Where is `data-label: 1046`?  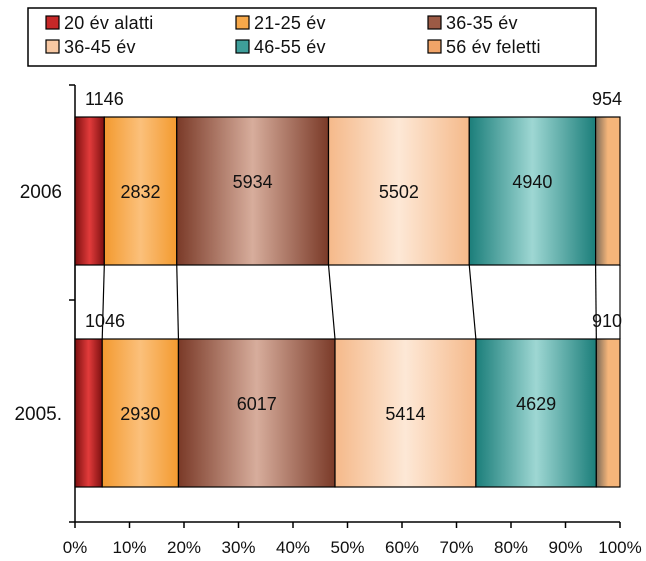 data-label: 1046 is located at coordinates (105, 321).